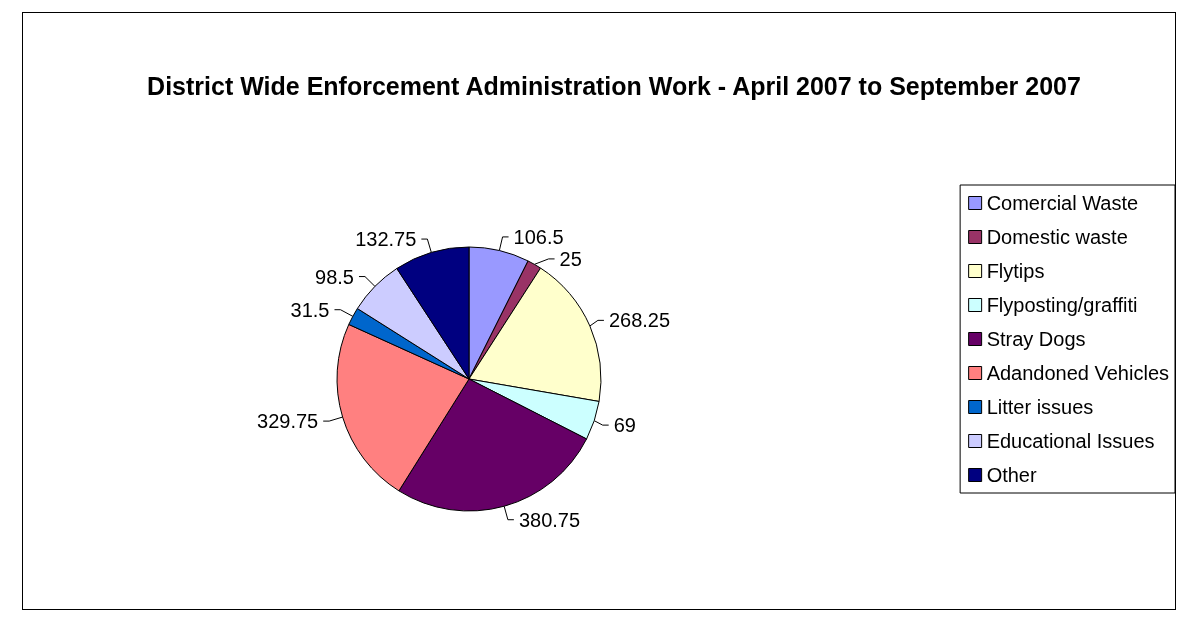  Describe the element at coordinates (310, 309) in the screenshot. I see `data-label: 31.5` at that location.